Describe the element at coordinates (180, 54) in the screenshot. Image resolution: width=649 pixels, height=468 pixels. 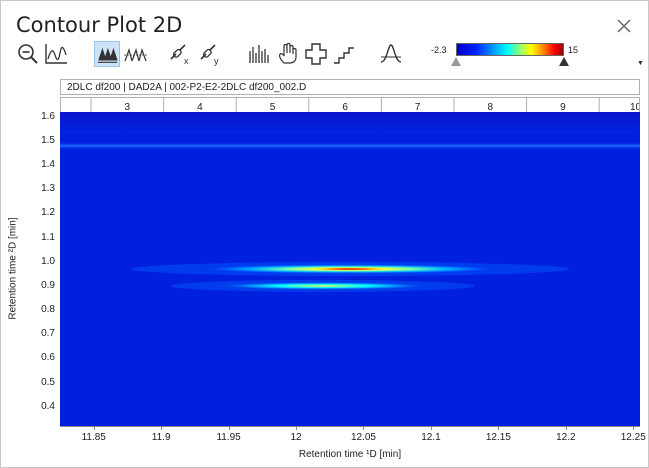
I see `link-x-icon: x` at that location.